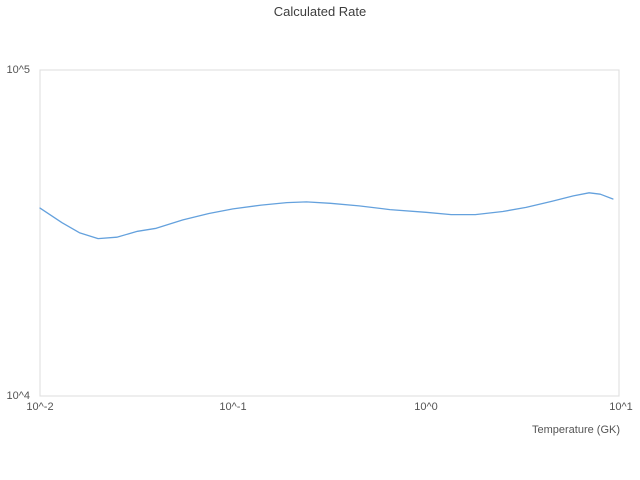 The width and height of the screenshot is (640, 480). I want to click on x-tick-label-1e0: 10^0, so click(426, 407).